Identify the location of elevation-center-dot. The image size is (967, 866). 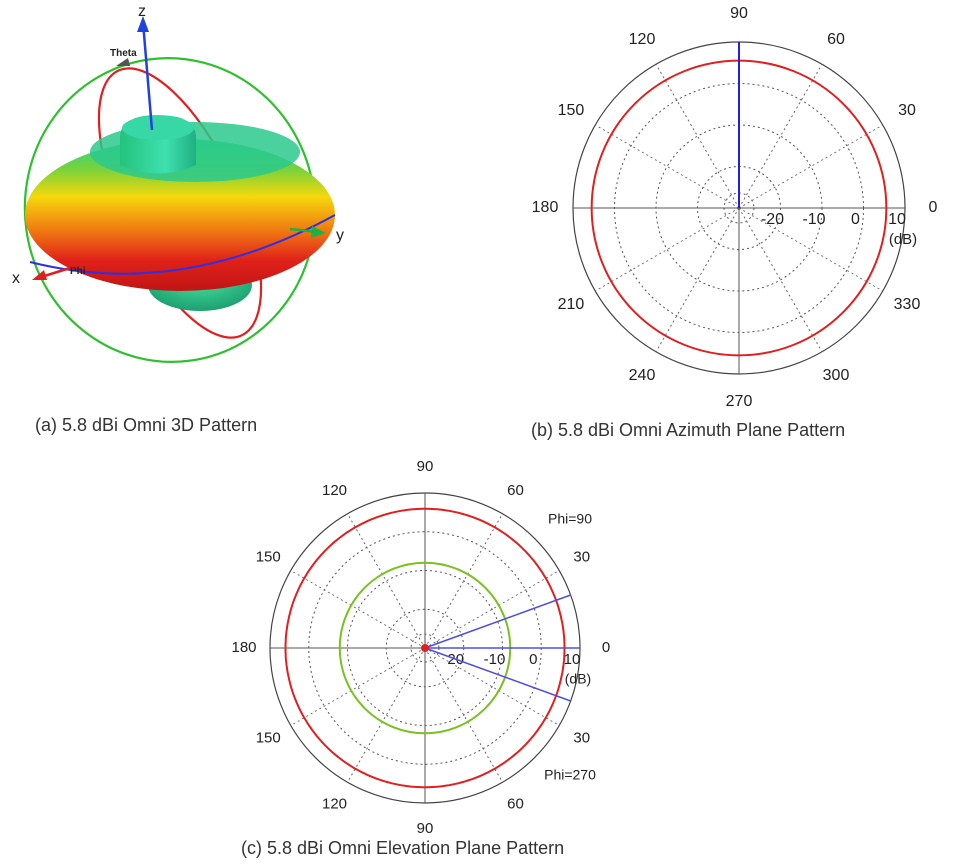
(425, 648).